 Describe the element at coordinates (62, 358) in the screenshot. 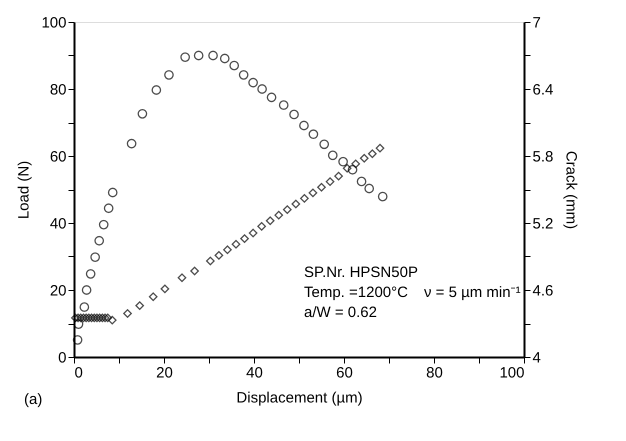

I see `y-tick-label: 0` at that location.